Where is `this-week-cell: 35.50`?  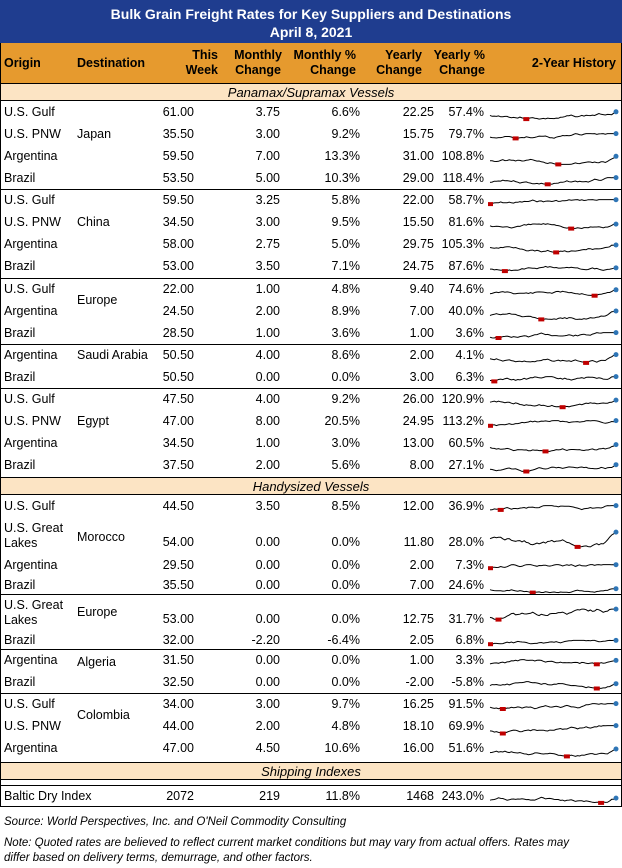 this-week-cell: 35.50 is located at coordinates (178, 584).